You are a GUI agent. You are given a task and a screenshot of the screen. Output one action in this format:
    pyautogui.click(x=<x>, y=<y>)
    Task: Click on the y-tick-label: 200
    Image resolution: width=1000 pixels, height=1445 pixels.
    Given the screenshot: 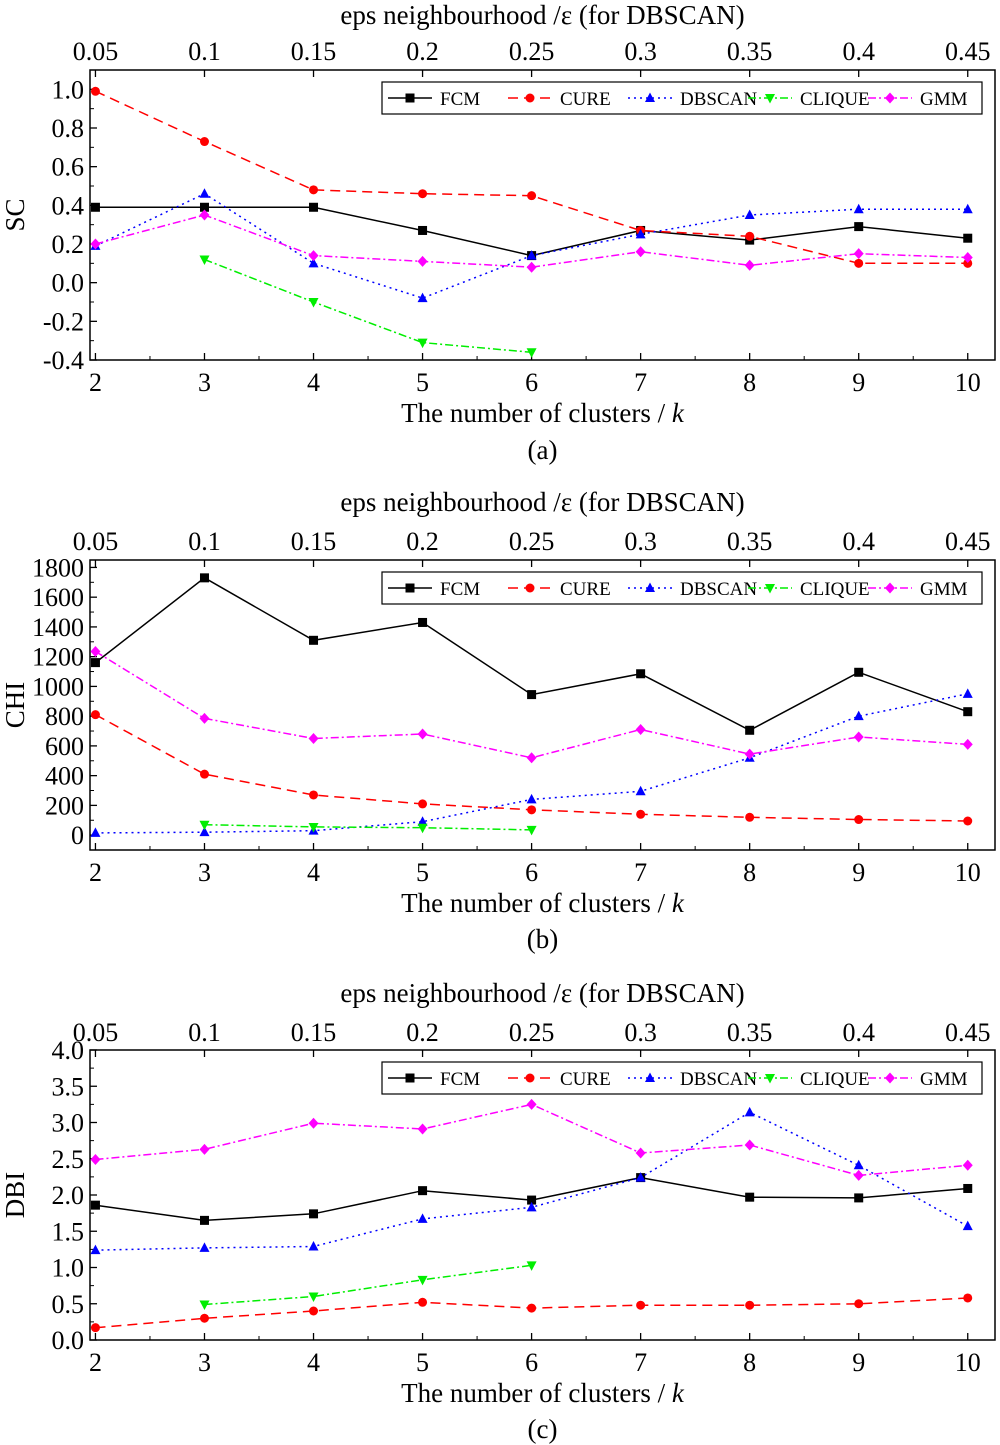 What is the action you would take?
    pyautogui.click(x=64, y=805)
    